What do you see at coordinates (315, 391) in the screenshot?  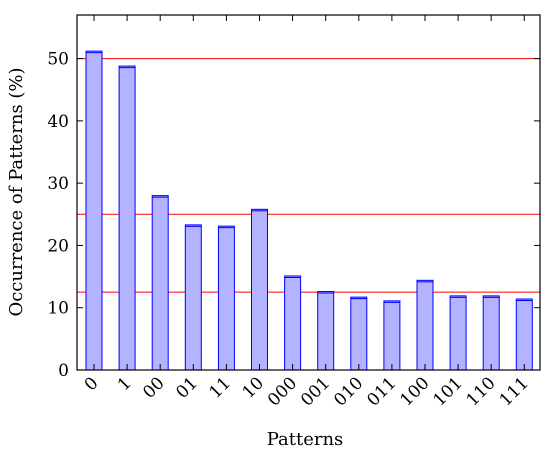 I see `x-tick-label: 001` at bounding box center [315, 391].